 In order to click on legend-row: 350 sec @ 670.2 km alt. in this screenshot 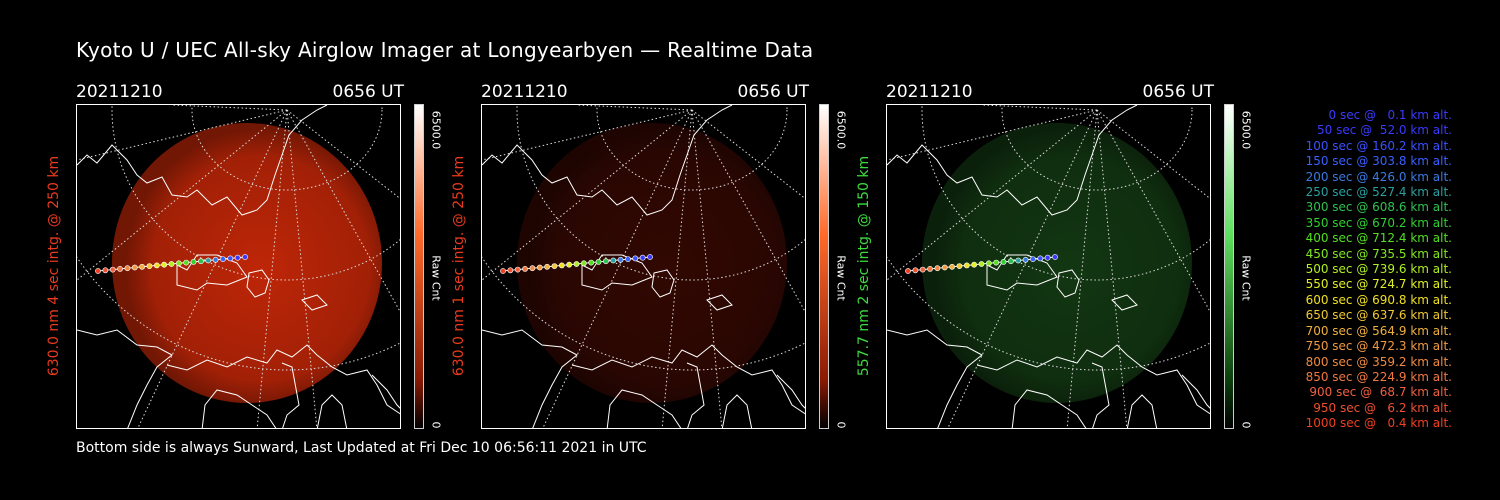, I will do `click(1378, 222)`.